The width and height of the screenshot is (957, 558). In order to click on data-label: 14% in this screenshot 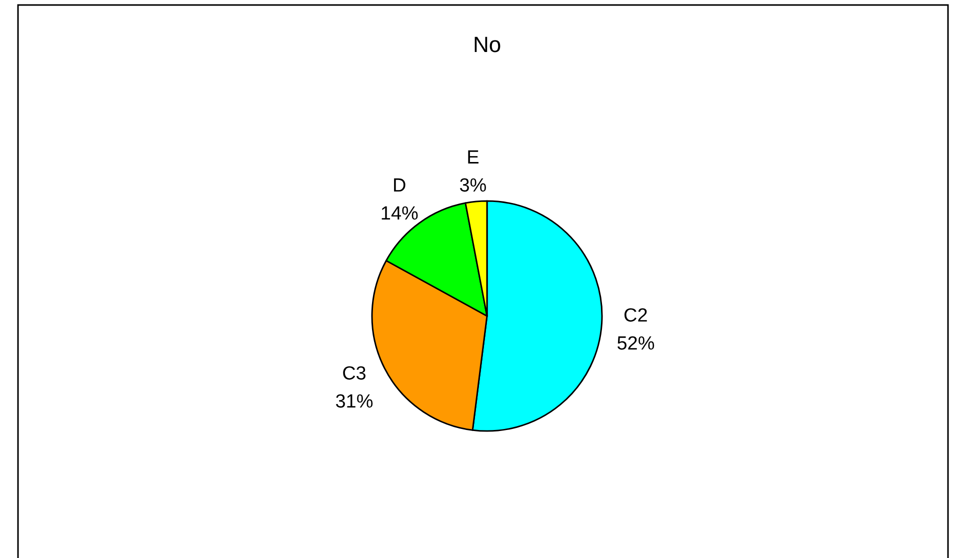, I will do `click(399, 213)`.